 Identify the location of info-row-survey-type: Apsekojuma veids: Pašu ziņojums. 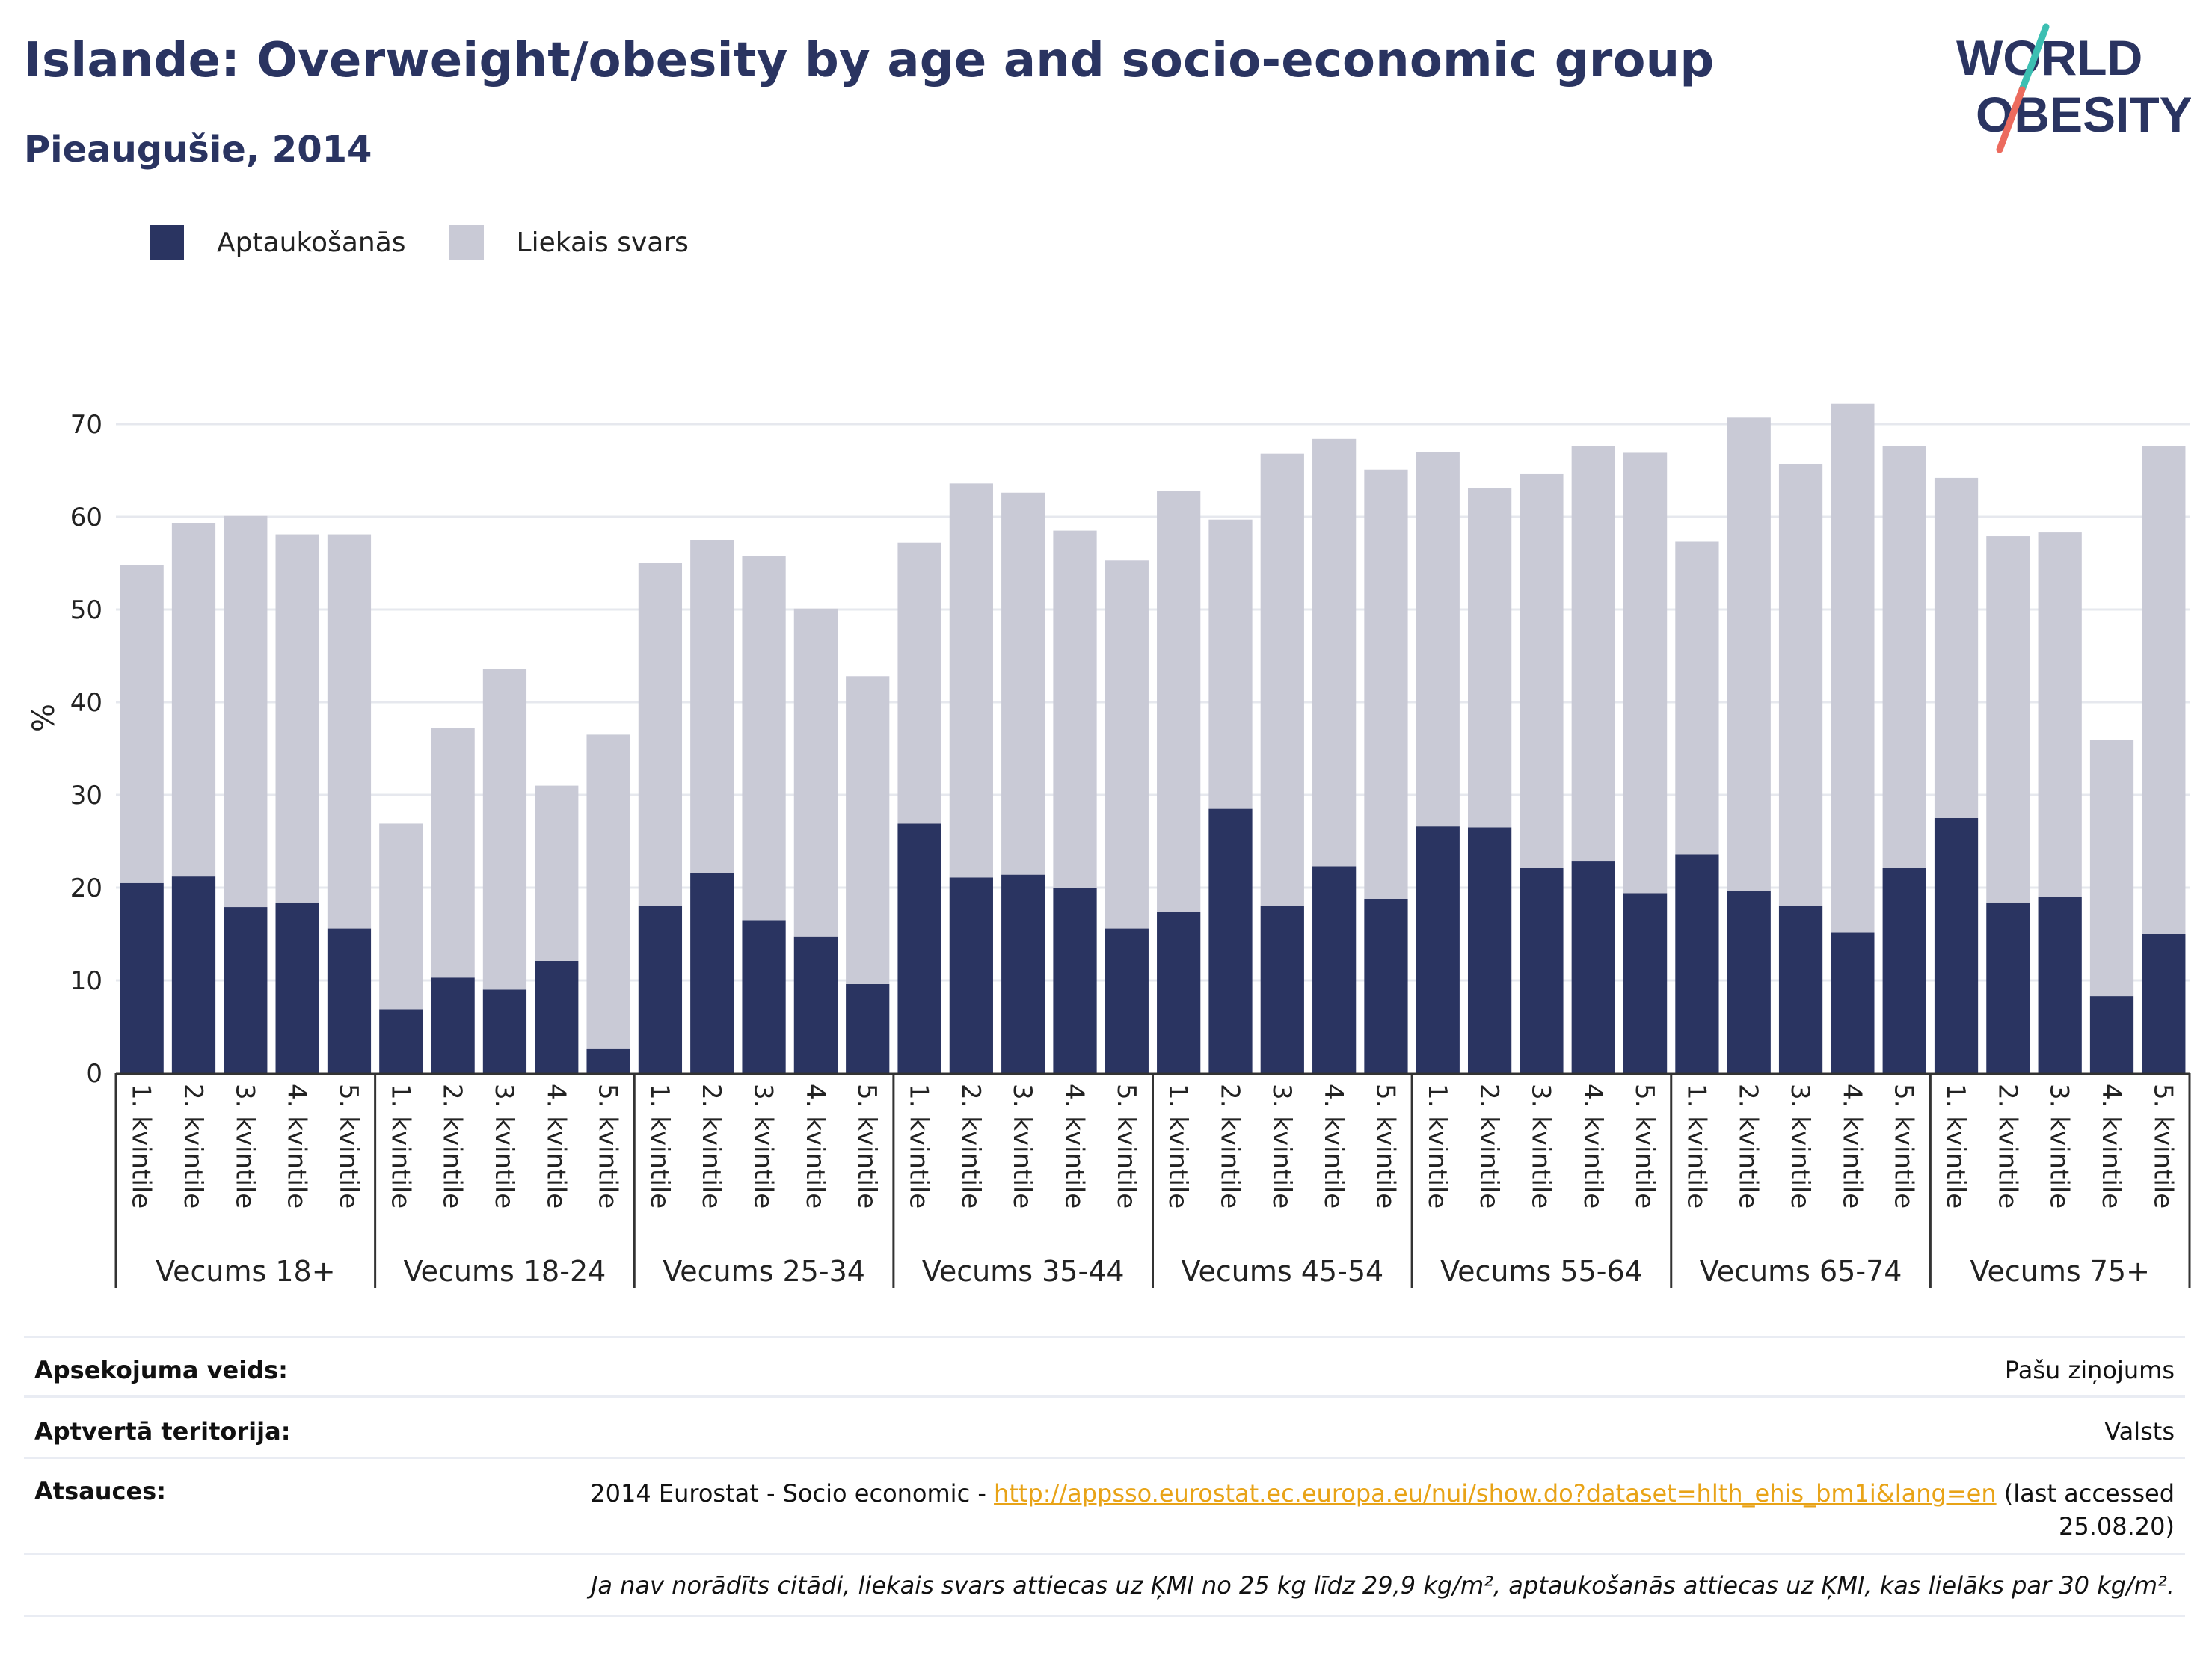
(1104, 1367).